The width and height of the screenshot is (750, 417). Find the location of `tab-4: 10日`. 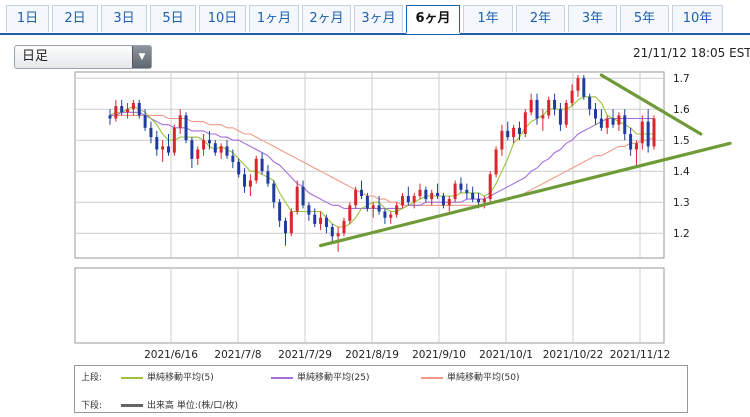

tab-4: 10日 is located at coordinates (222, 18).